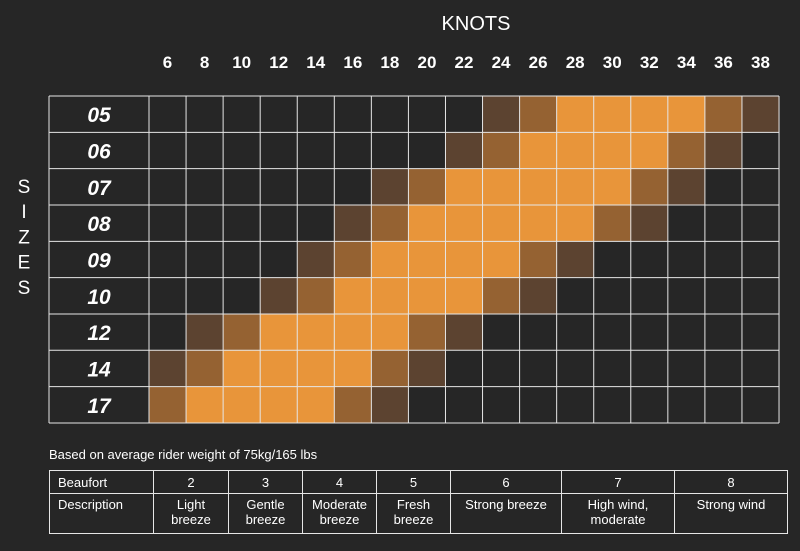  What do you see at coordinates (760, 62) in the screenshot?
I see `x-tick-label: 38` at bounding box center [760, 62].